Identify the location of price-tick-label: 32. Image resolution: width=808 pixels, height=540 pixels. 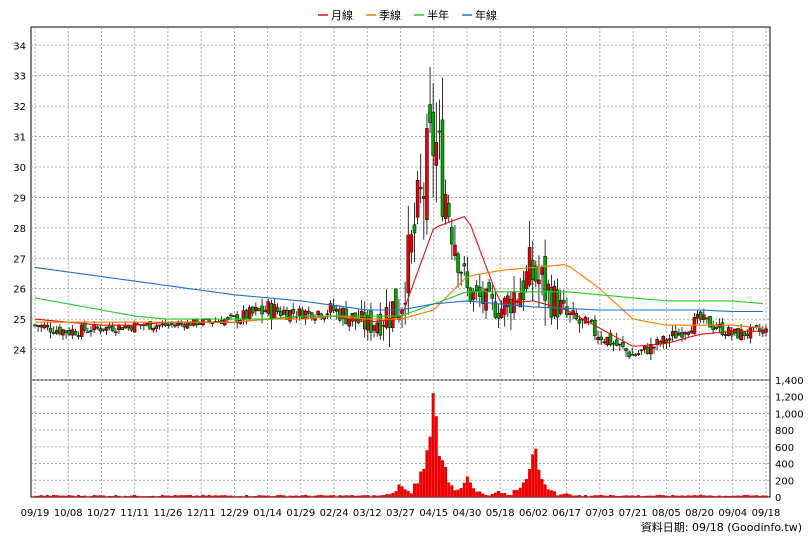
(19, 107).